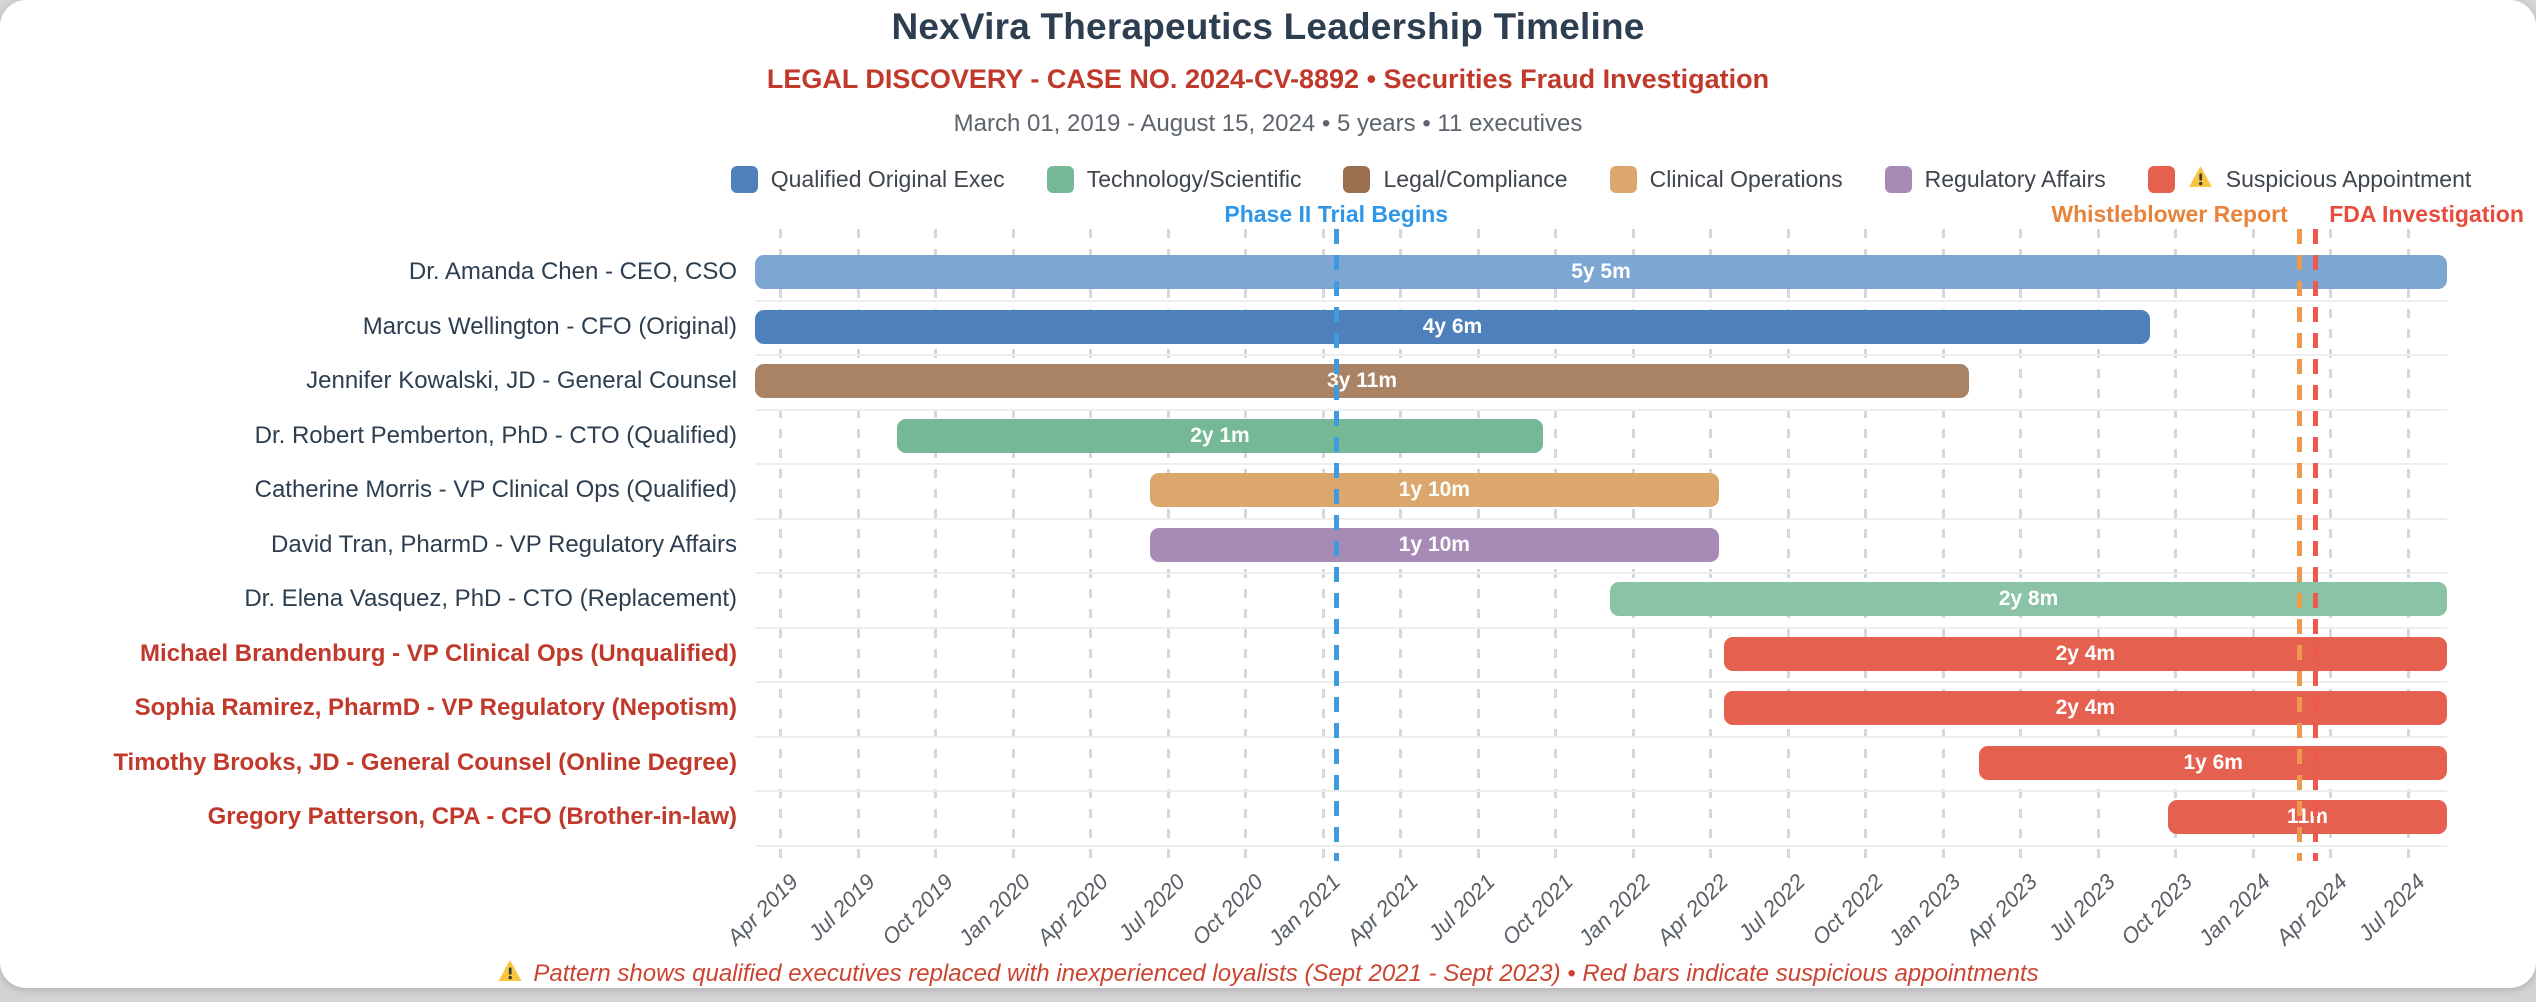 This screenshot has width=2536, height=1002. I want to click on axis-tick-label: Jul 2020, so click(1152, 907).